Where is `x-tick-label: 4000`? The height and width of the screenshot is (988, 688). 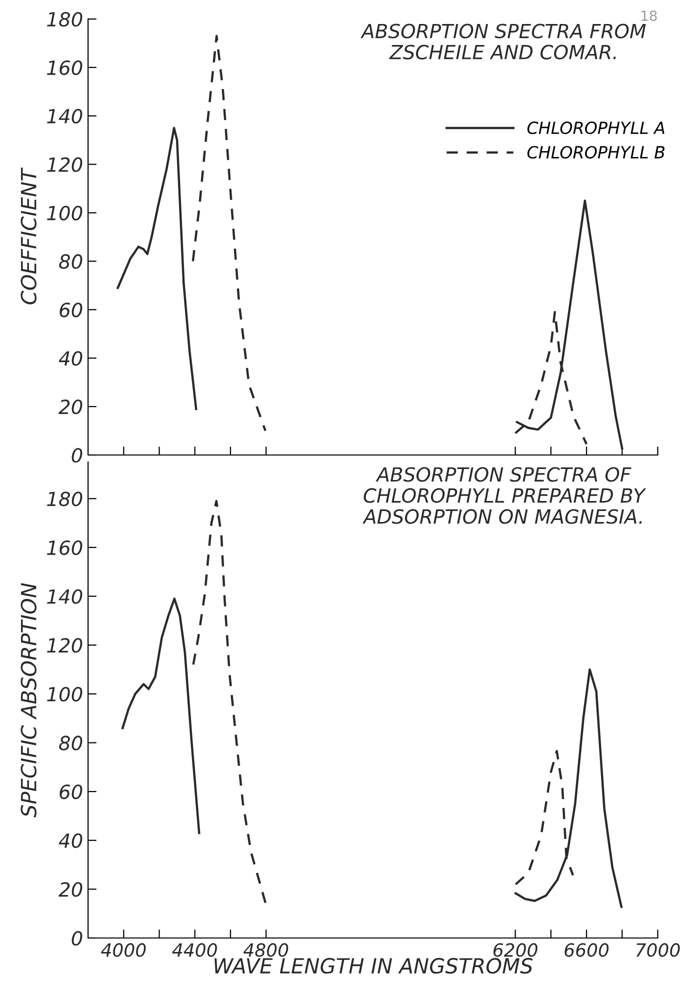
x-tick-label: 4000 is located at coordinates (123, 950).